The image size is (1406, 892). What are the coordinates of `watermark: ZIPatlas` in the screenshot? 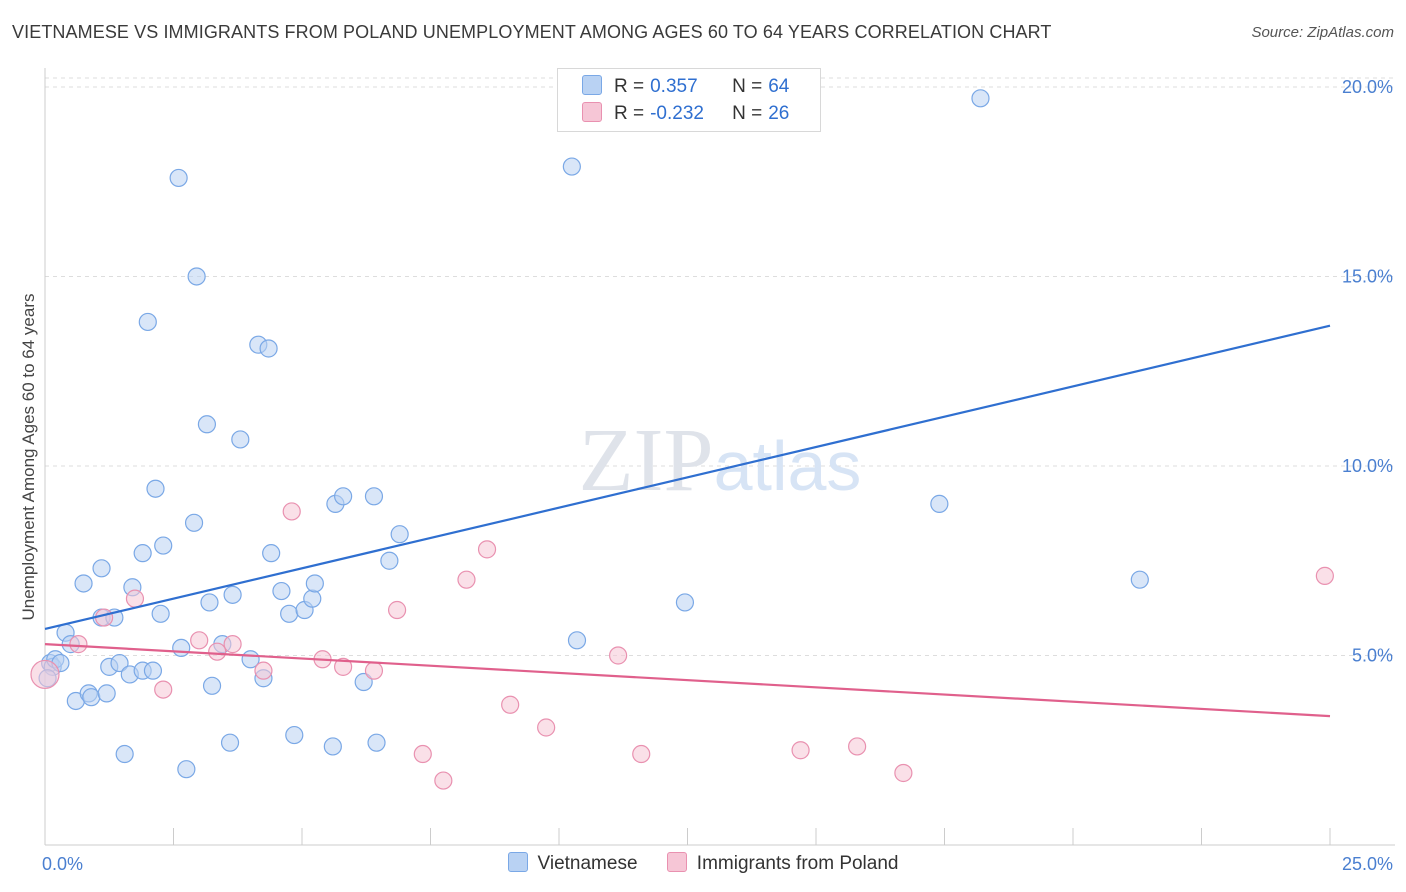 It's located at (720, 460).